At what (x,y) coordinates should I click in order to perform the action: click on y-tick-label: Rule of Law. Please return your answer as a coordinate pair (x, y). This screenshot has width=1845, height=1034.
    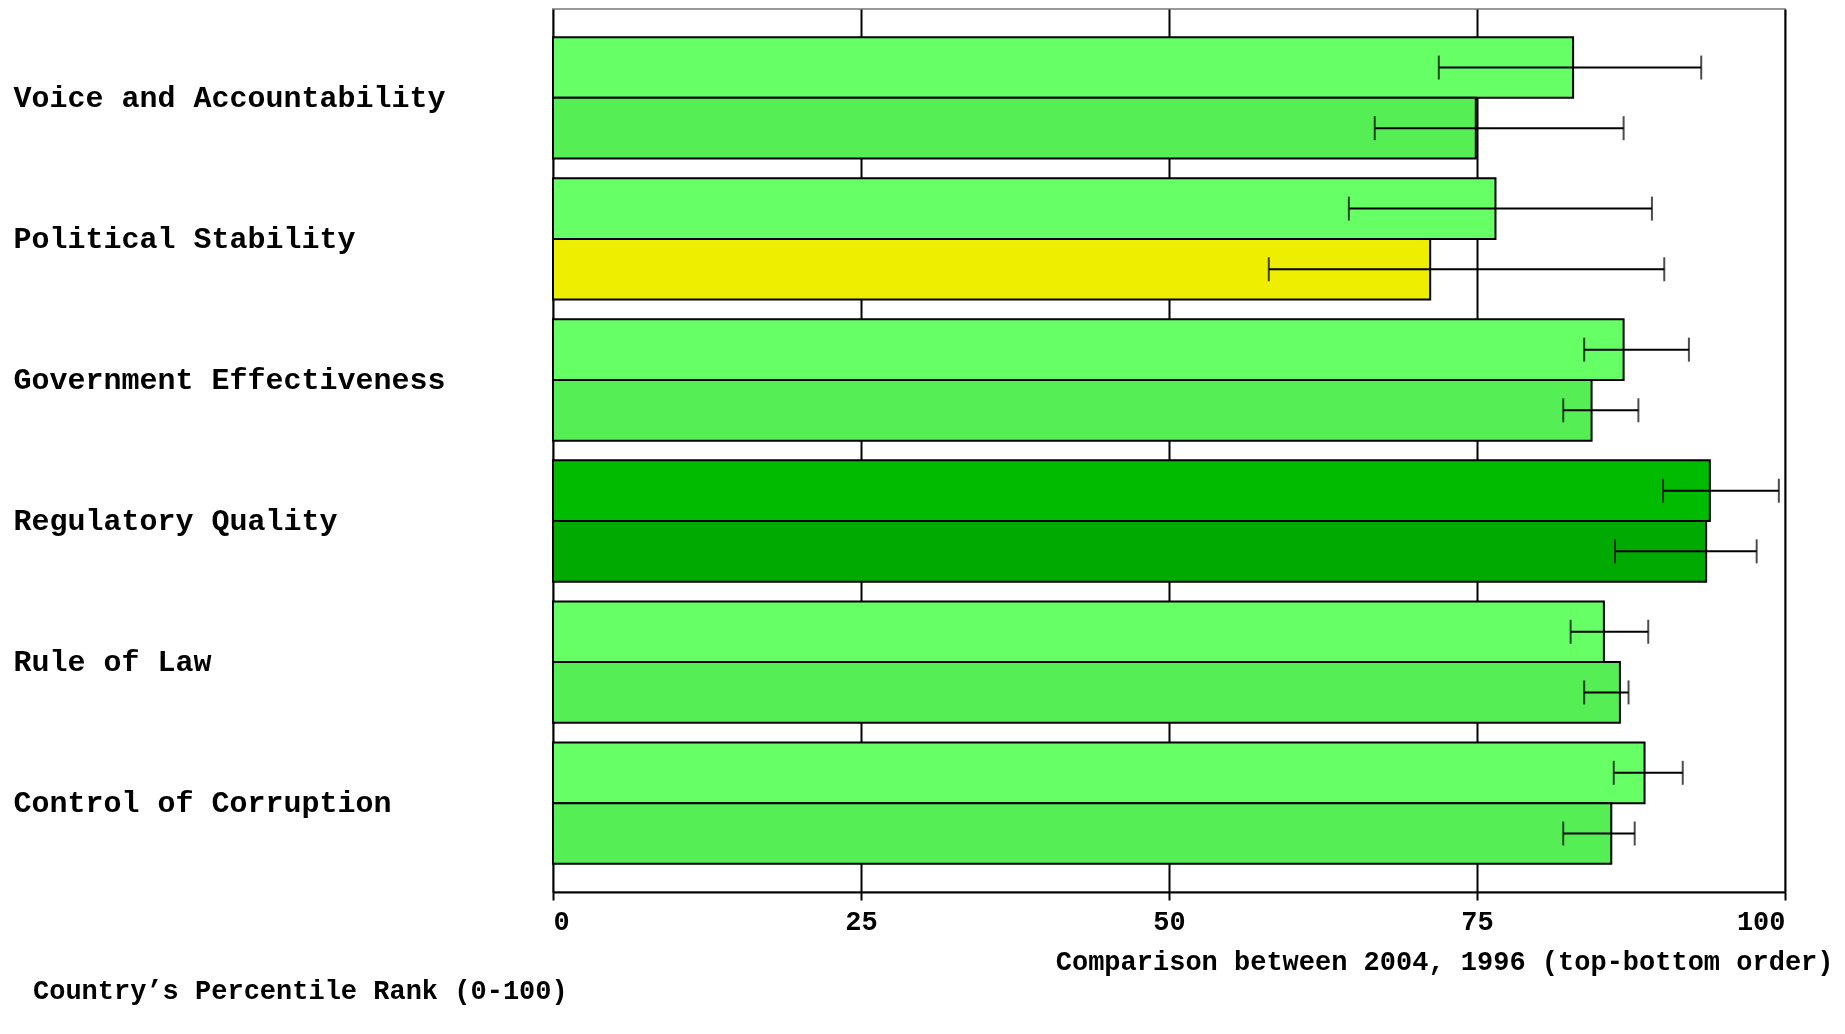
    Looking at the image, I should click on (112, 663).